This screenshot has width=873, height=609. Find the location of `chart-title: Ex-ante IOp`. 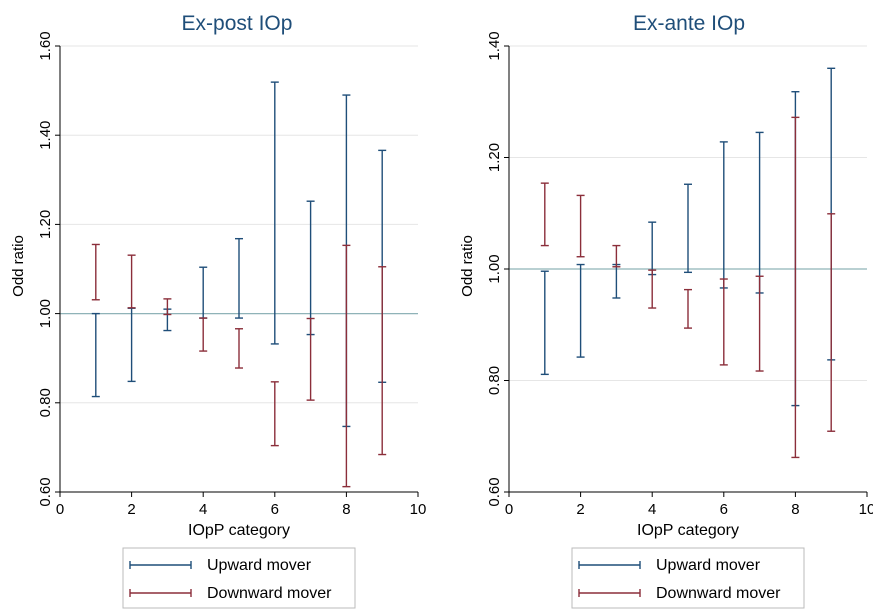

chart-title: Ex-ante IOp is located at coordinates (689, 23).